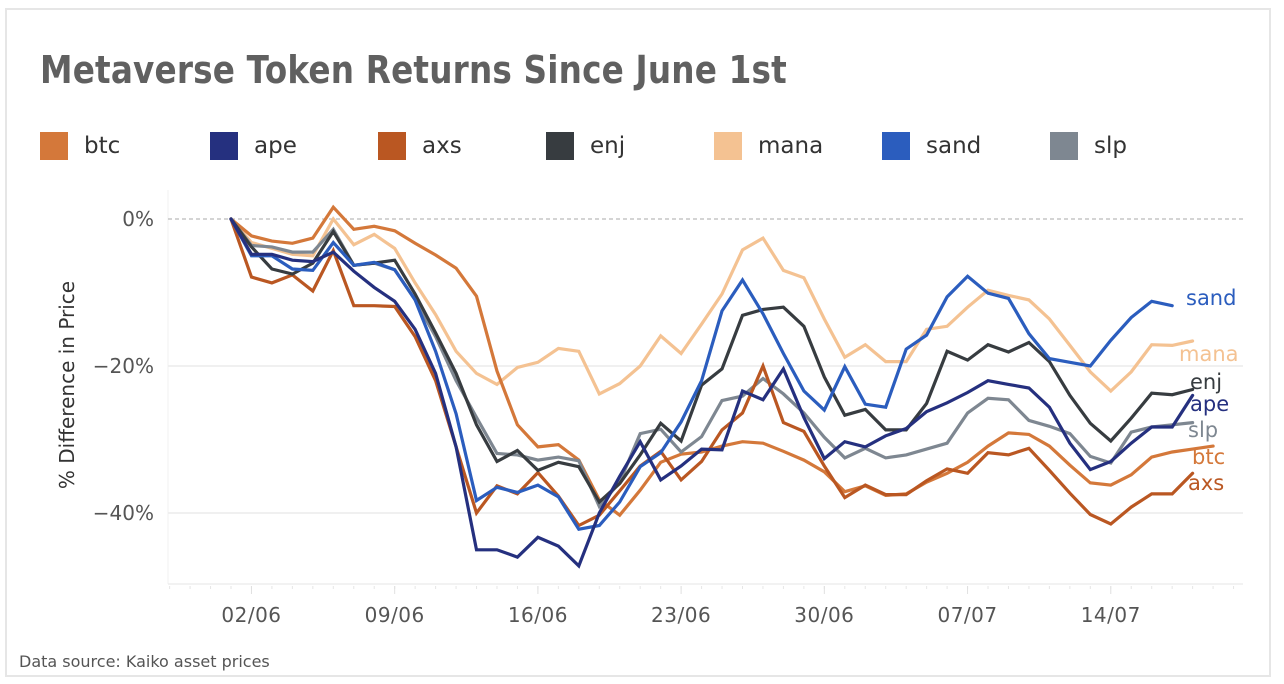 This screenshot has width=1284, height=684. Describe the element at coordinates (420, 146) in the screenshot. I see `legend-item-axs: axs` at that location.